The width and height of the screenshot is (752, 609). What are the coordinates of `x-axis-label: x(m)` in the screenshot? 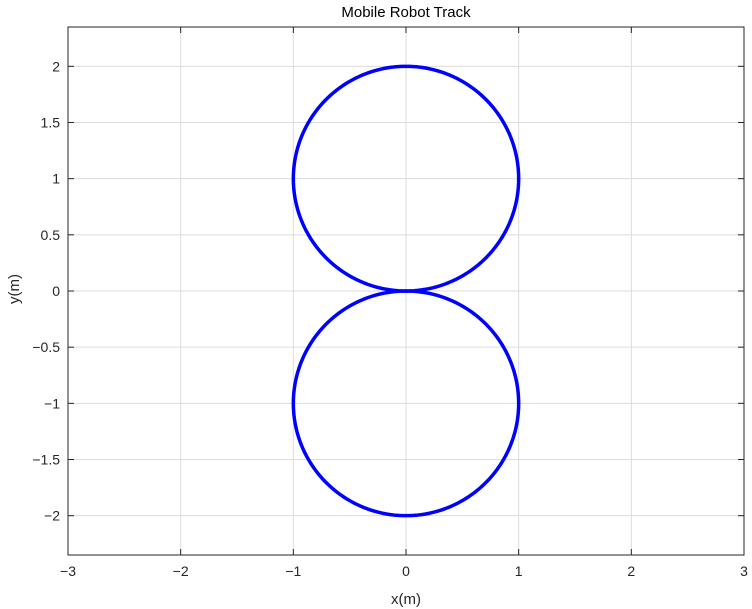 It's located at (406, 599).